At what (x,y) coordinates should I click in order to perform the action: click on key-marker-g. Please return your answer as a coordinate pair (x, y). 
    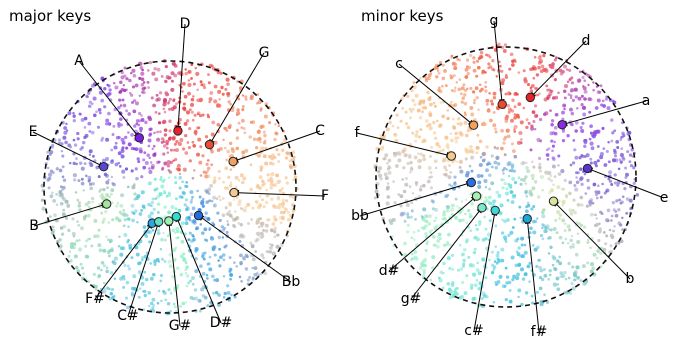
    Looking at the image, I should click on (209, 144).